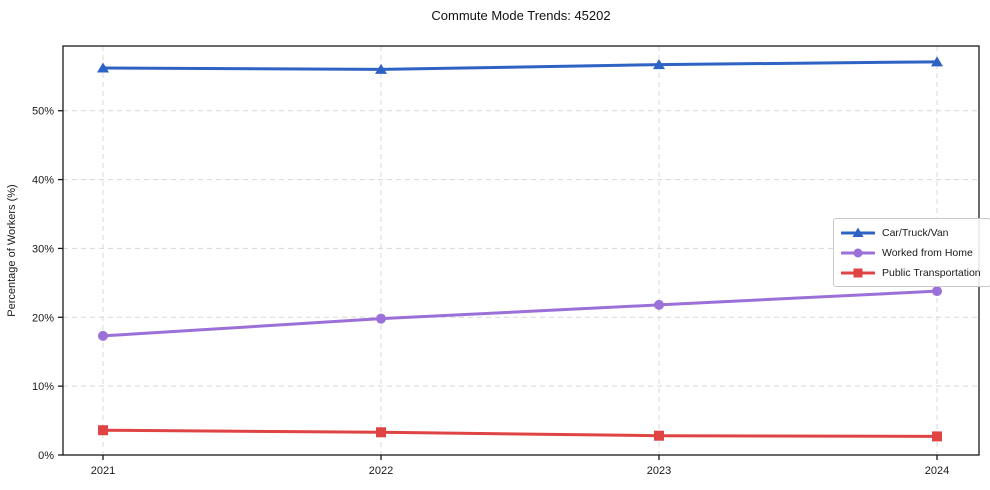  What do you see at coordinates (43, 387) in the screenshot?
I see `y-tick-label: 10%` at bounding box center [43, 387].